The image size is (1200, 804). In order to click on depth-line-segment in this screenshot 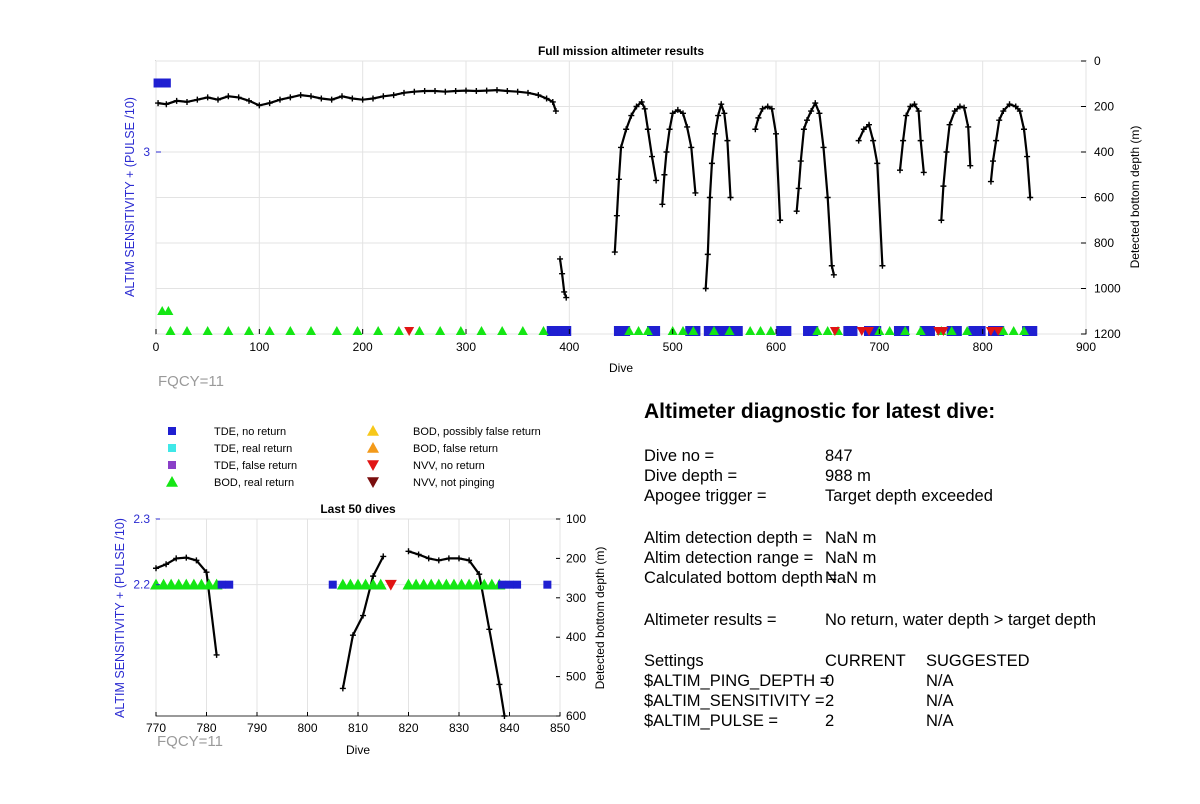, I will do `click(635, 176)`.